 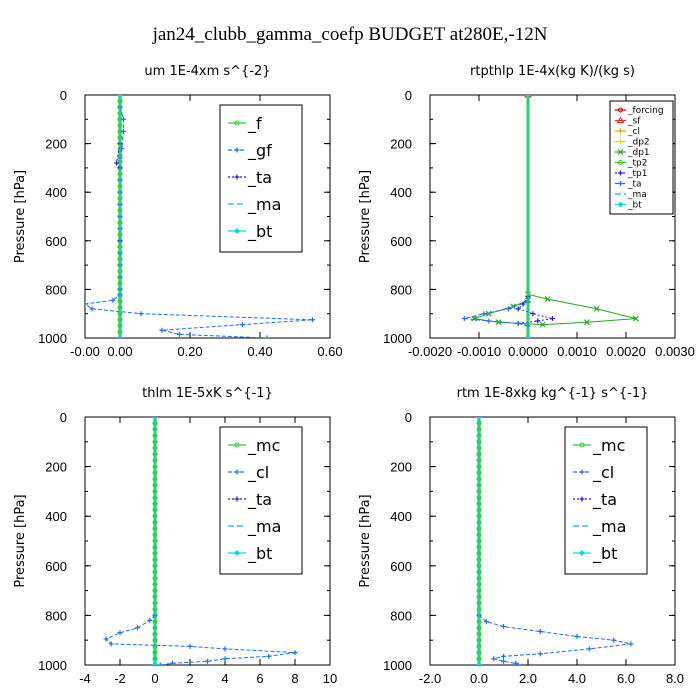 What do you see at coordinates (207, 71) in the screenshot?
I see `panel-title: um 1E-4xm s^{-2}` at bounding box center [207, 71].